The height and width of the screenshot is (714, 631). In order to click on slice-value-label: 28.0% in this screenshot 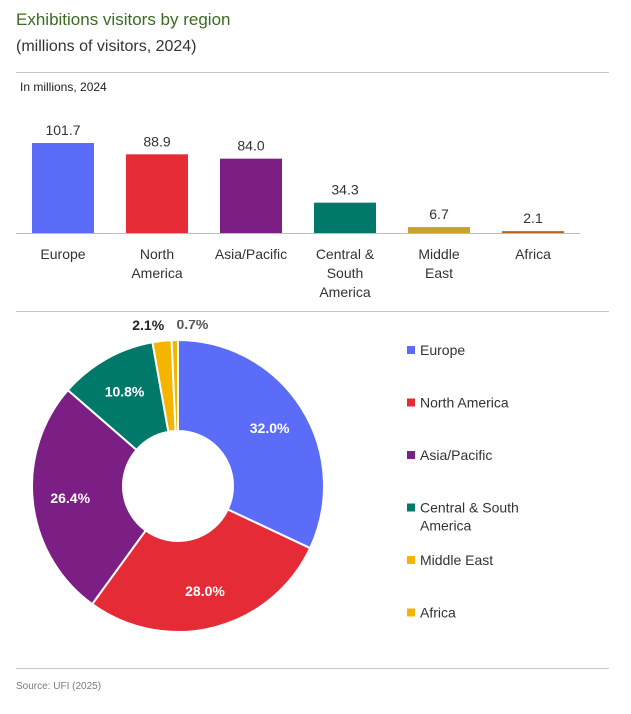, I will do `click(205, 591)`.